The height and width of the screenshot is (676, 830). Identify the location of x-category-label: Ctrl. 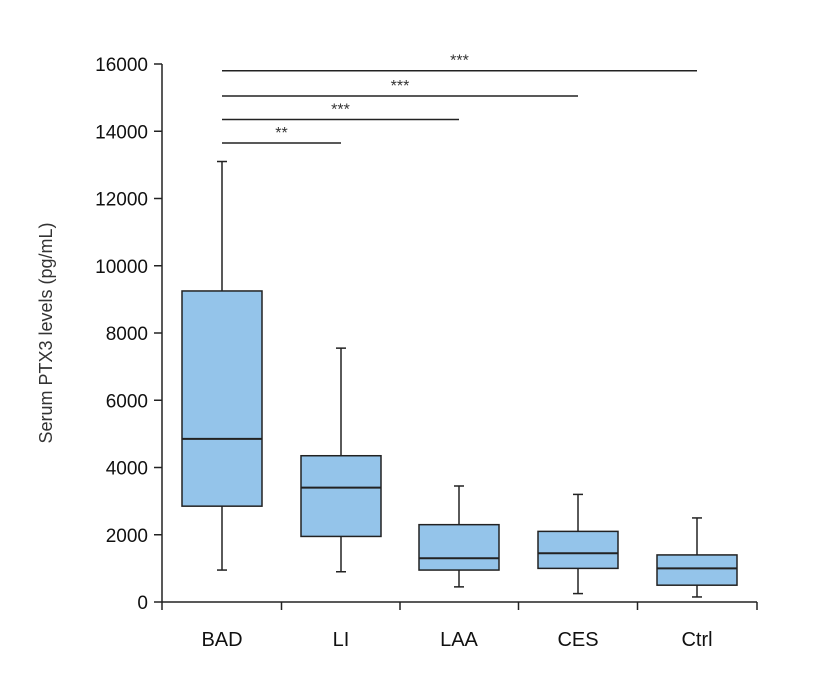
(696, 640).